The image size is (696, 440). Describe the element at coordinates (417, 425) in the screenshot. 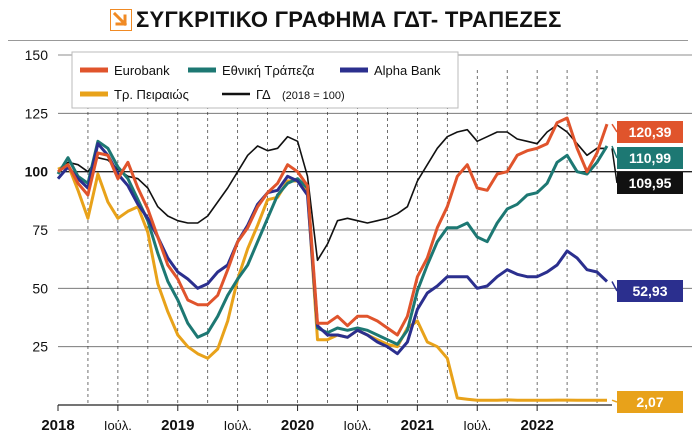

I see `x-tick-label: 2021` at that location.